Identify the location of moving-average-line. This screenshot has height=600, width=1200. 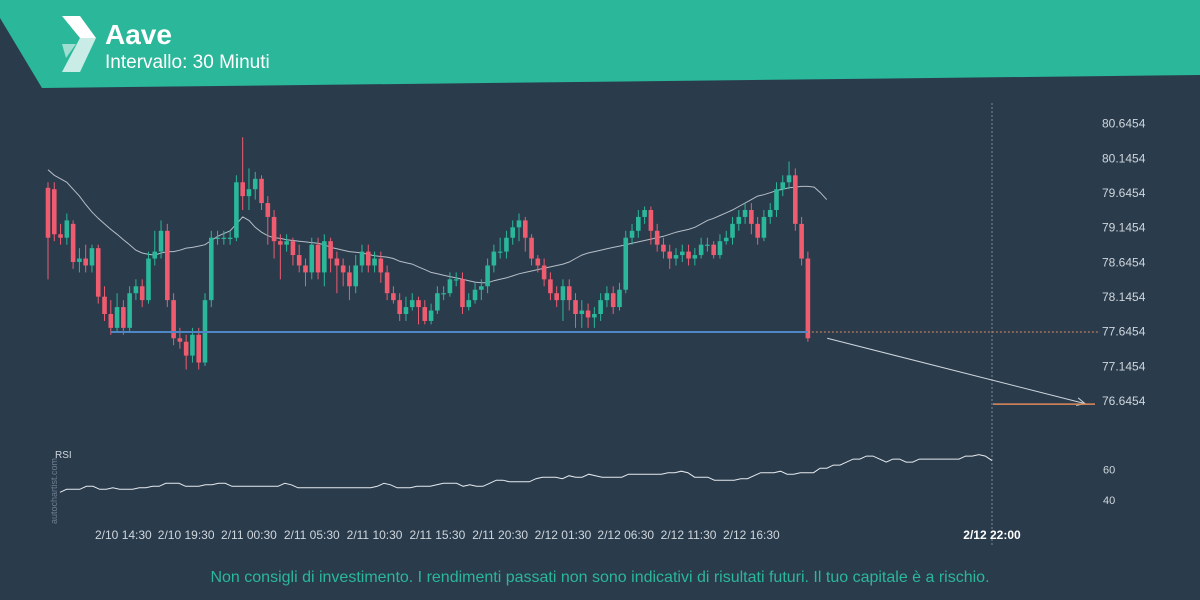
(437, 226).